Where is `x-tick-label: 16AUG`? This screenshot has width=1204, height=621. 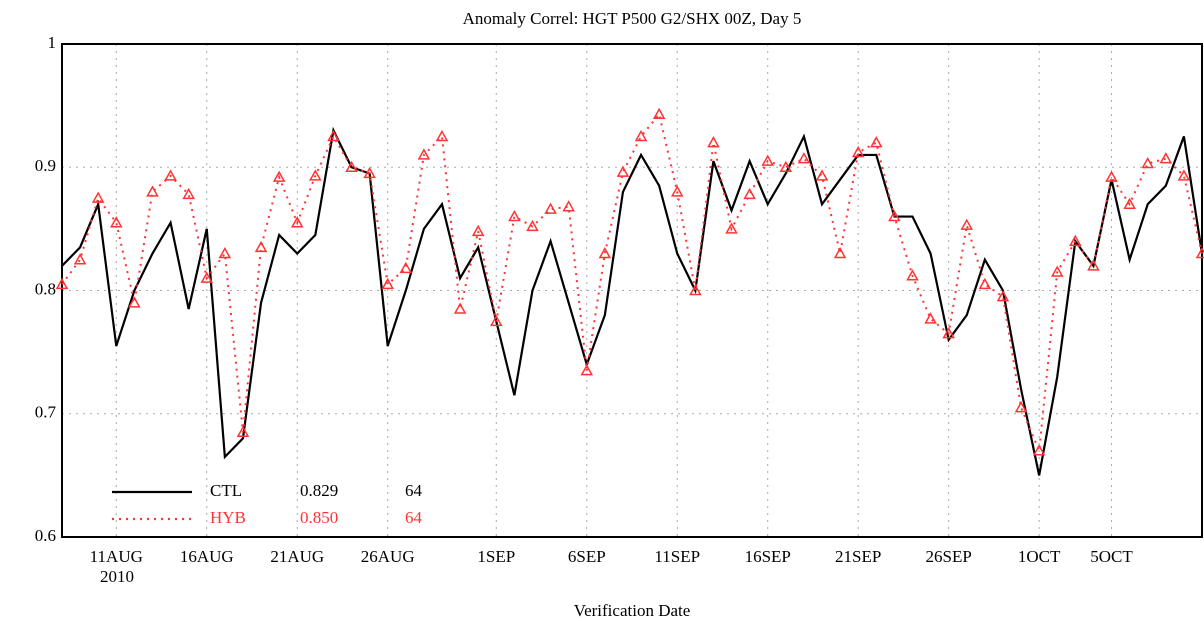
x-tick-label: 16AUG is located at coordinates (207, 556).